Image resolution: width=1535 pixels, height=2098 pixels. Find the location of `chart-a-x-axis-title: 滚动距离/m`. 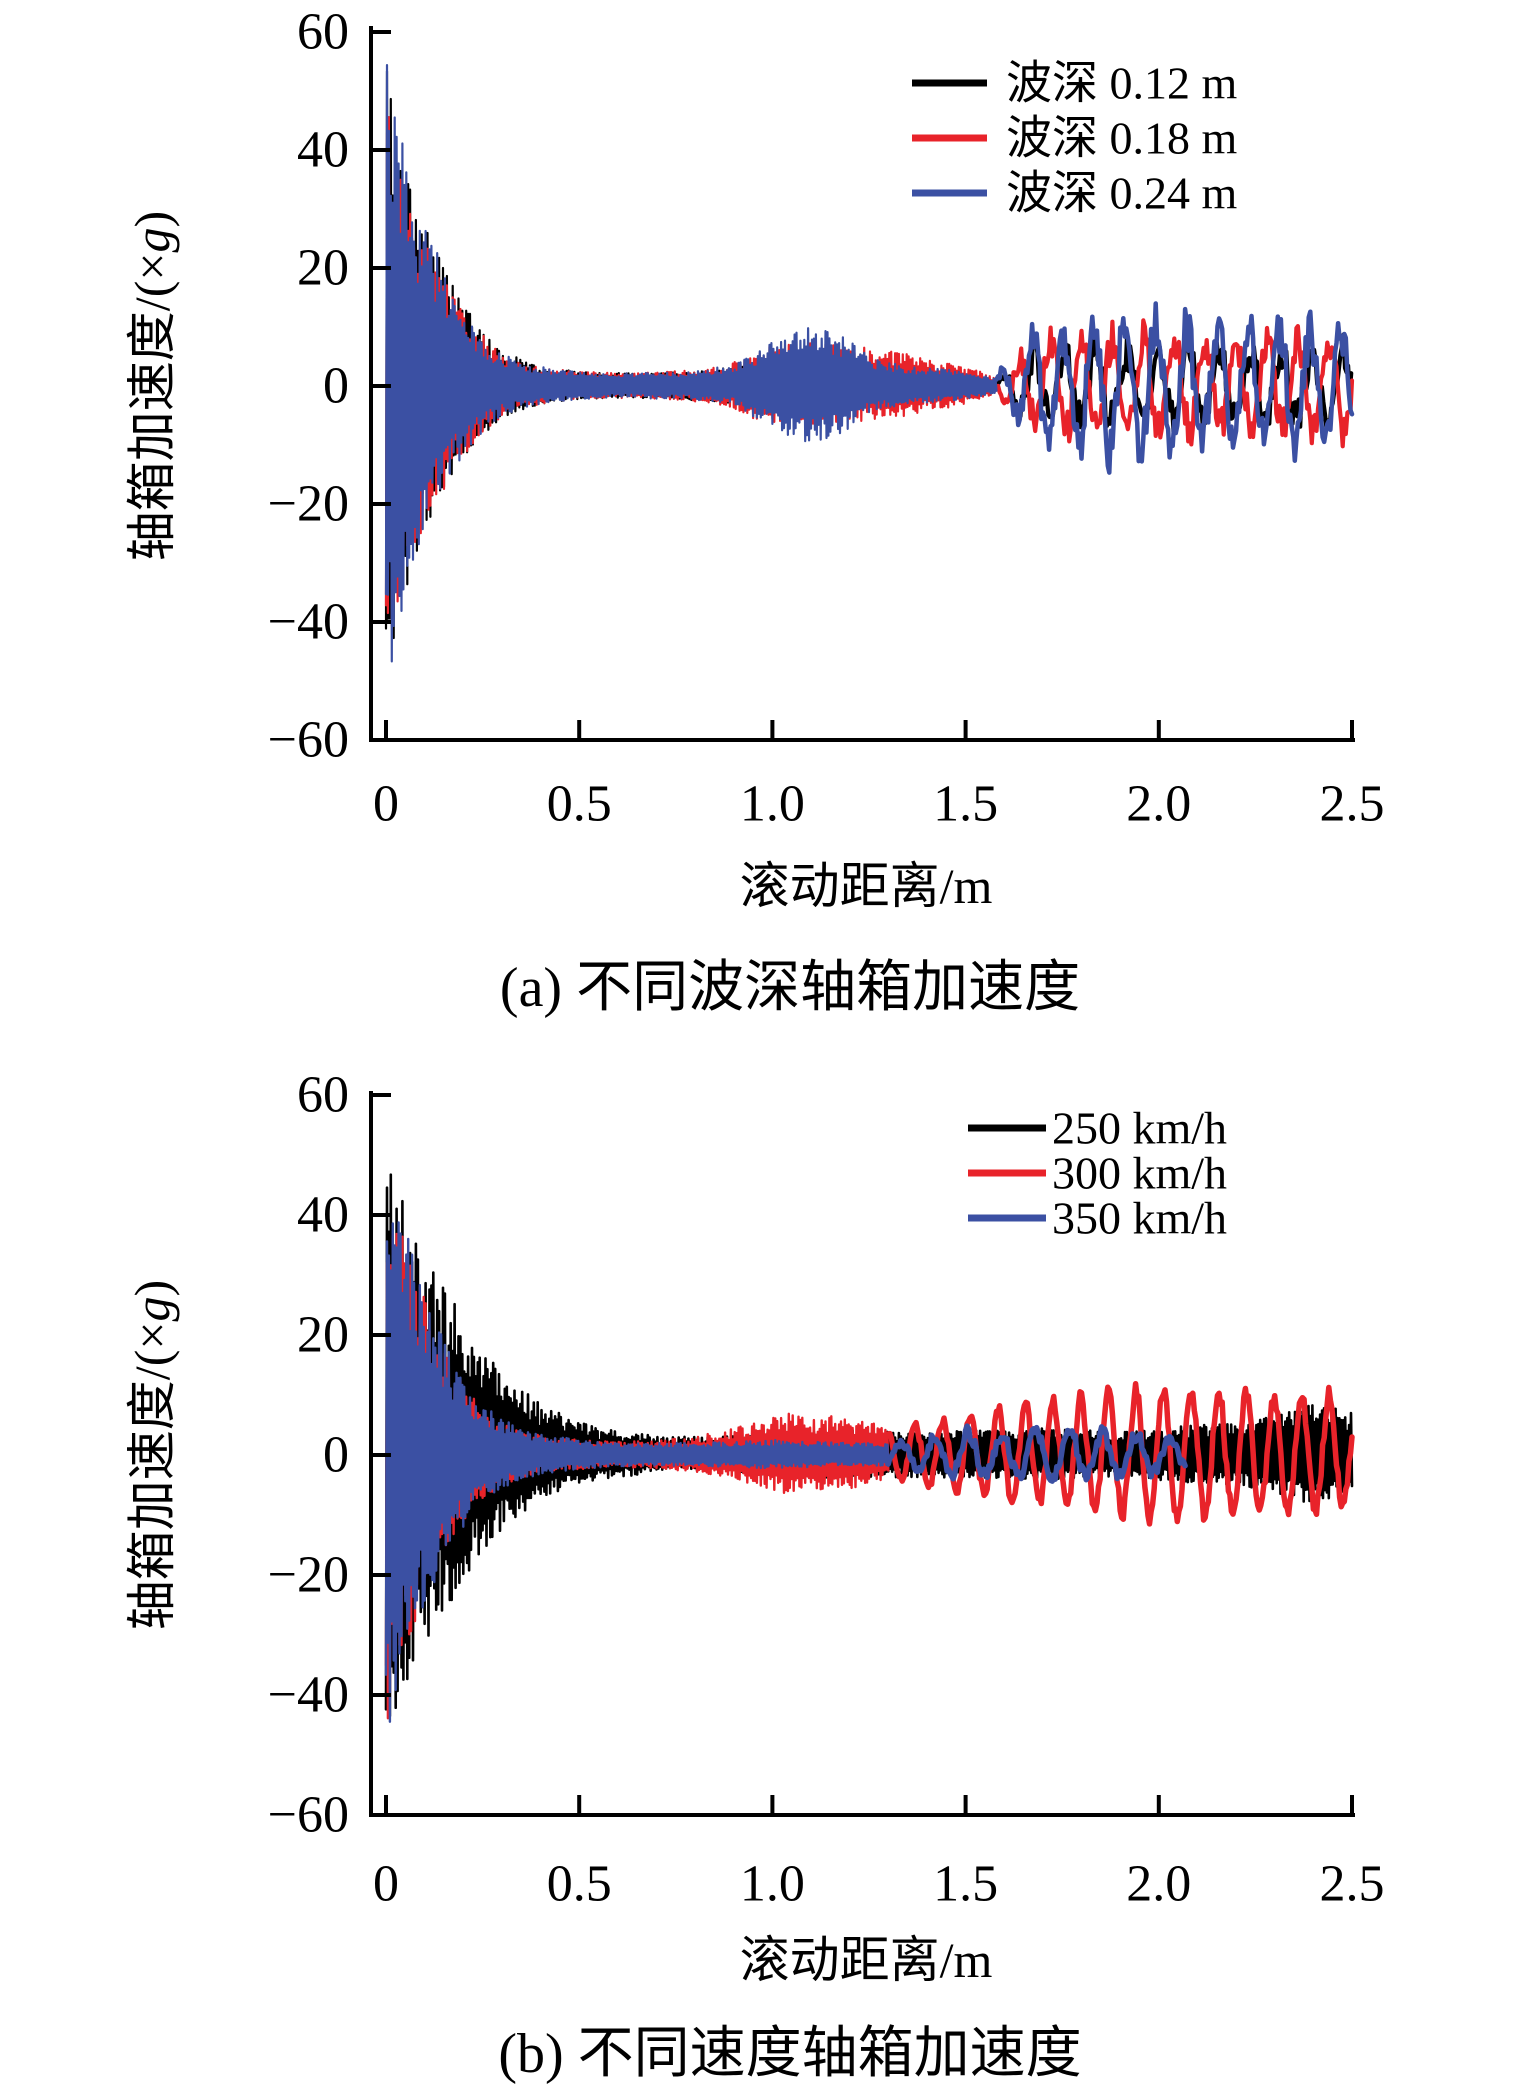

chart-a-x-axis-title: 滚动距离/m is located at coordinates (866, 886).